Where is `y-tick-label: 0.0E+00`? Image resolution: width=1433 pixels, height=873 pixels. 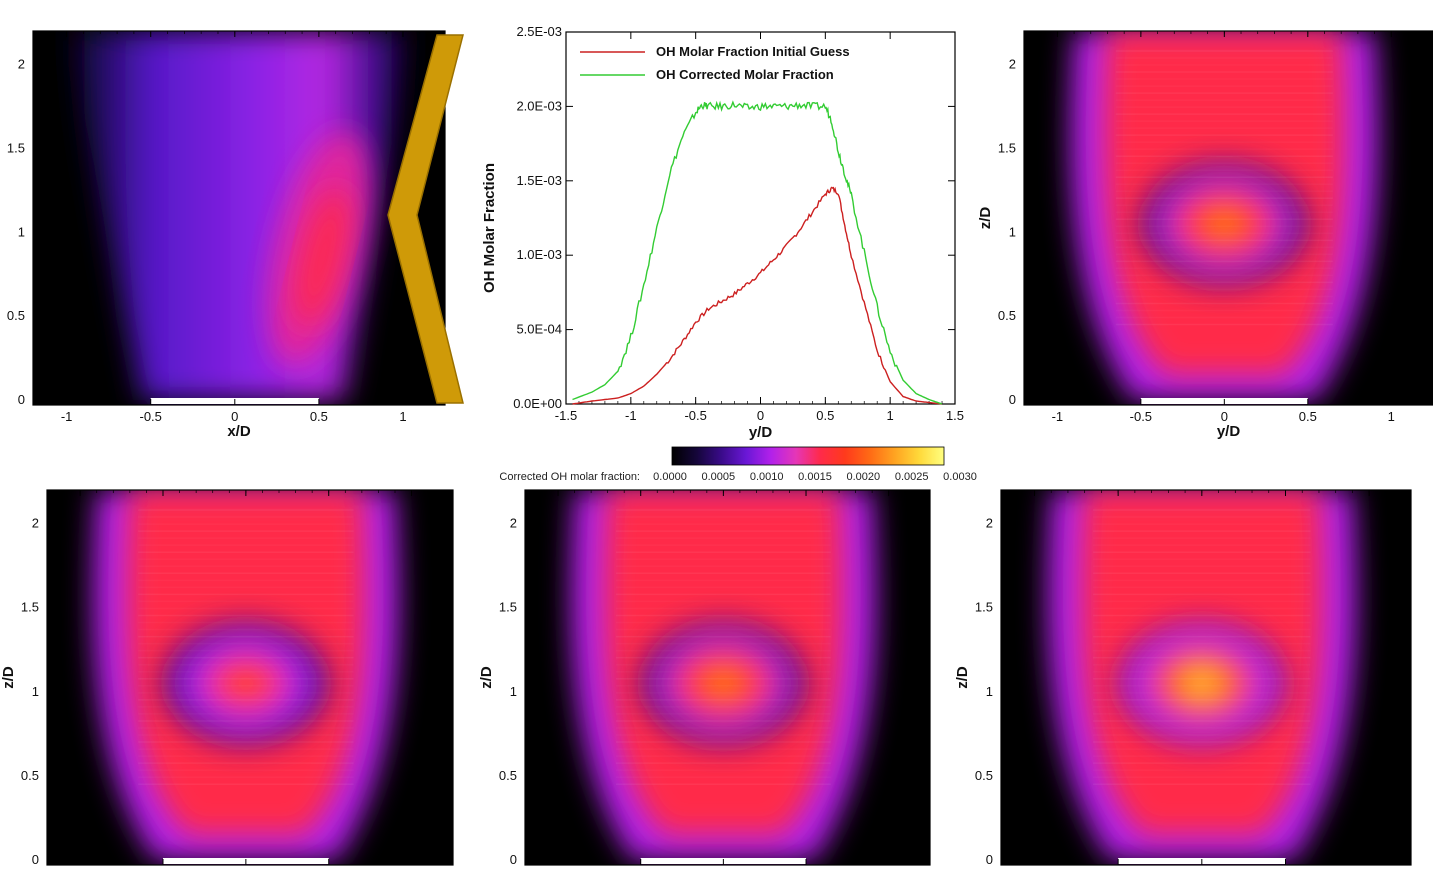
y-tick-label: 0.0E+00 is located at coordinates (537, 403).